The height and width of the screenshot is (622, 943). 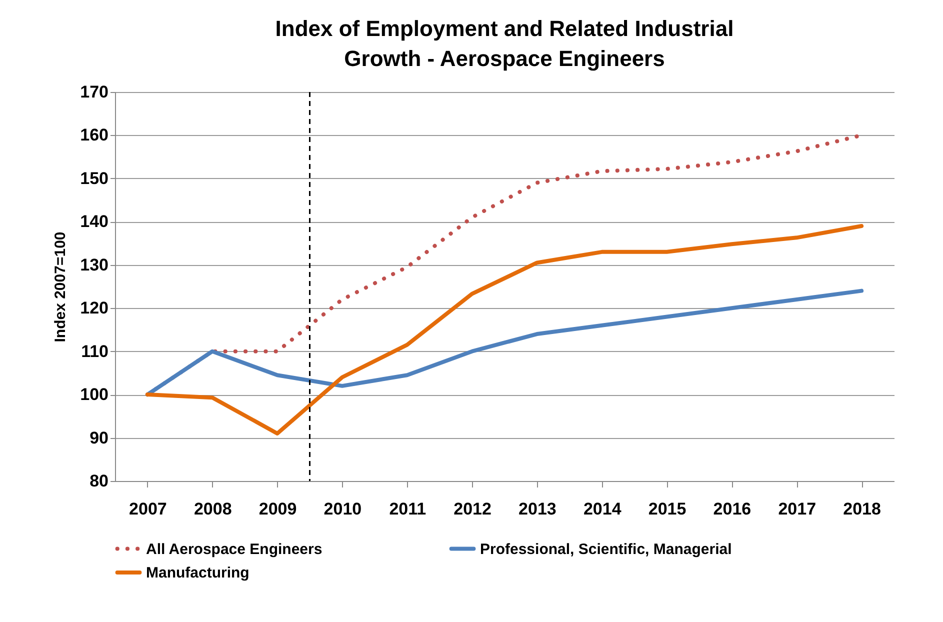 I want to click on x-tick-label: 2017, so click(x=797, y=509).